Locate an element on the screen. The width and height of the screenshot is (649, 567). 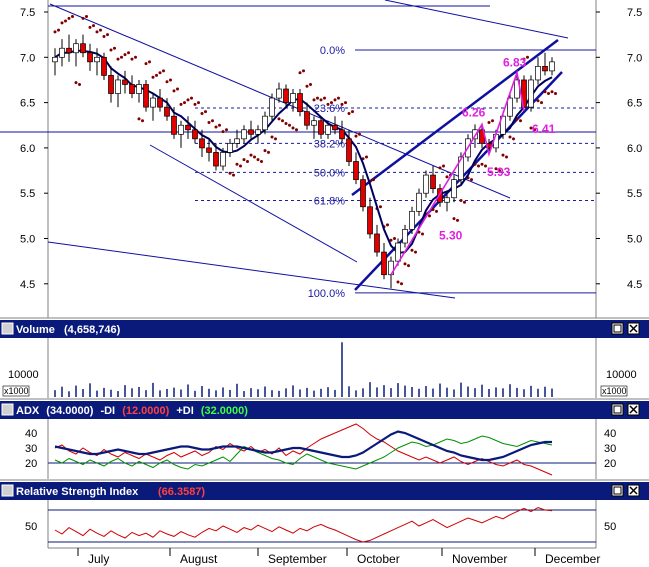
price-y-tick-label: 7.0 is located at coordinates (27, 58).